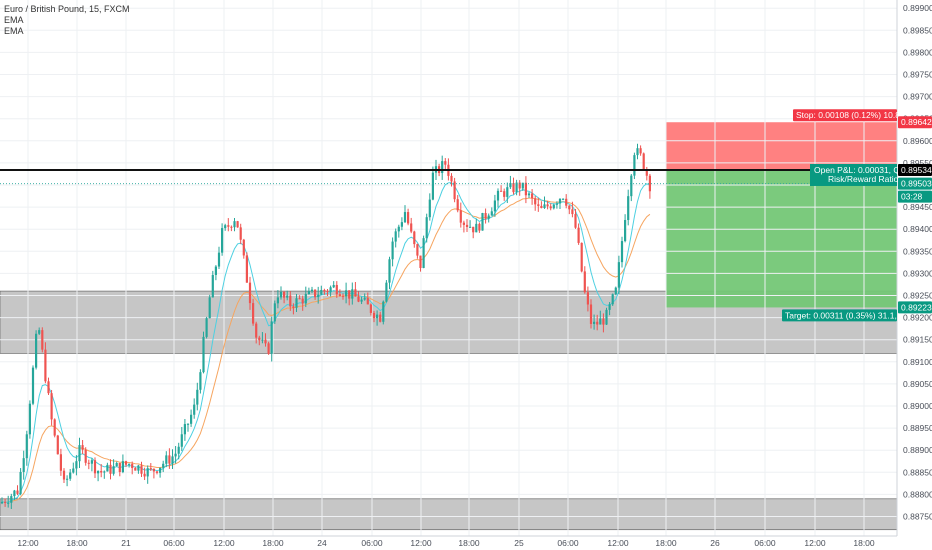 This screenshot has height=550, width=932. I want to click on stop-zone, so click(781, 146).